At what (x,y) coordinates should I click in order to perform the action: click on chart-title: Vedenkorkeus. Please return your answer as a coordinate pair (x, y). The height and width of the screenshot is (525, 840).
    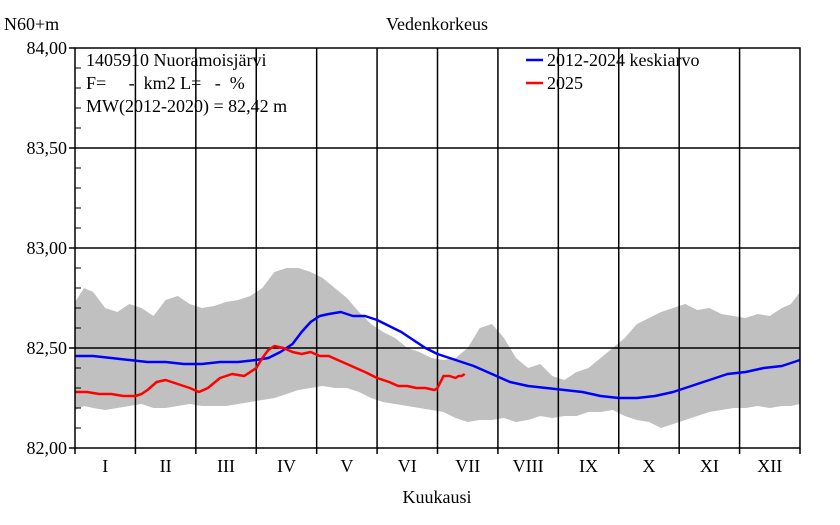
    Looking at the image, I should click on (437, 24).